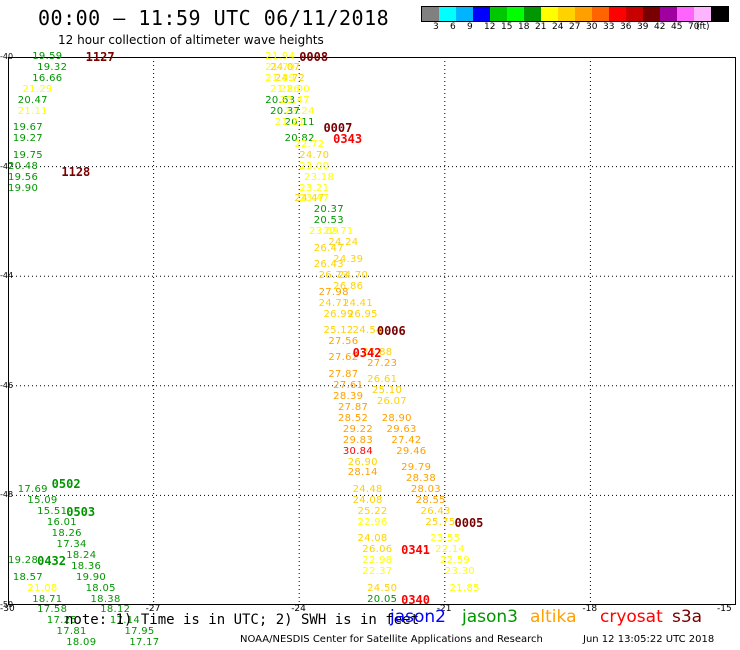  I want to click on wave-height-value: 25.10, so click(387, 391).